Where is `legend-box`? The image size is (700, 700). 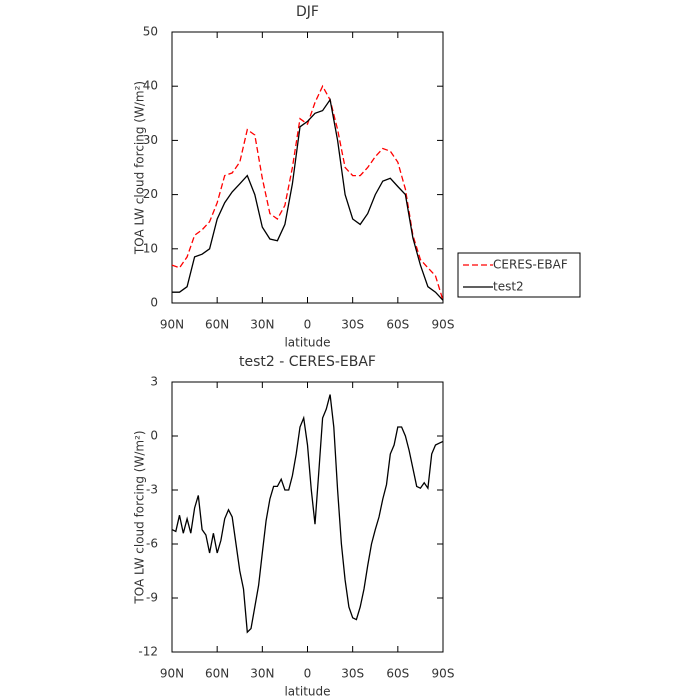
legend-box is located at coordinates (519, 275).